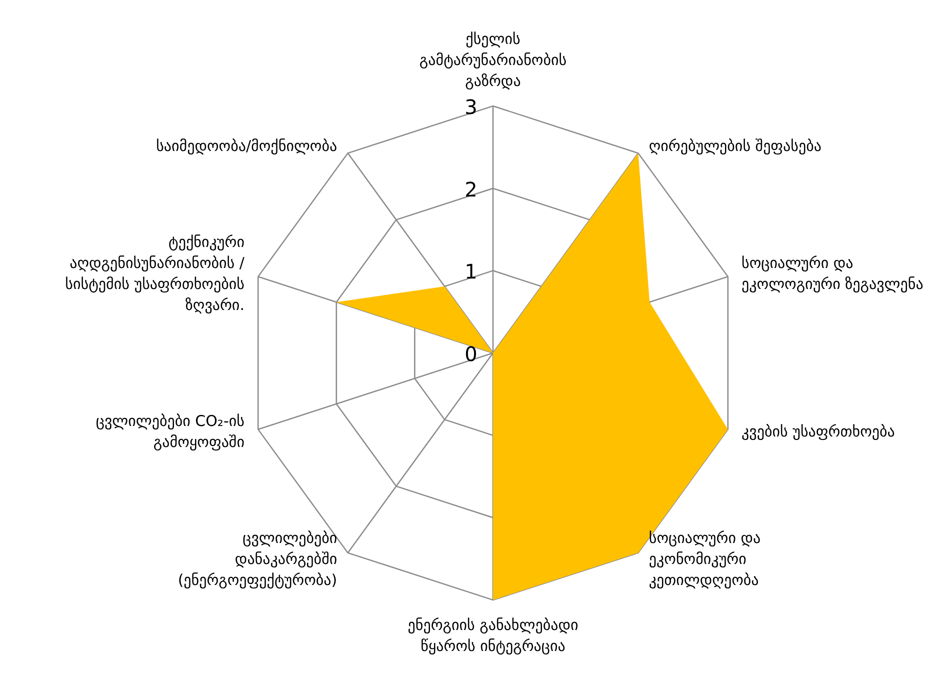 The width and height of the screenshot is (952, 674). I want to click on y-tick-label: 2, so click(471, 189).